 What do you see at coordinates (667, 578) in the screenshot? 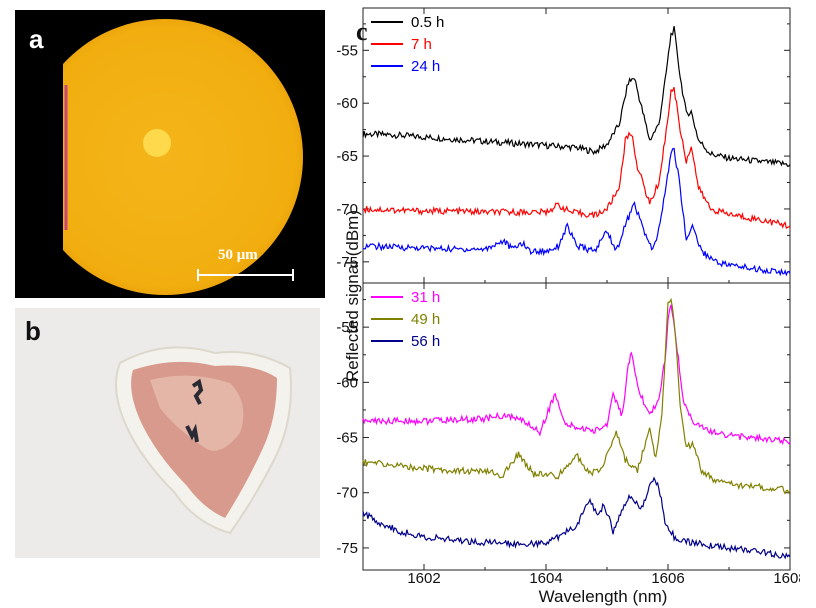
I see `x-tick-label: 1606` at bounding box center [667, 578].